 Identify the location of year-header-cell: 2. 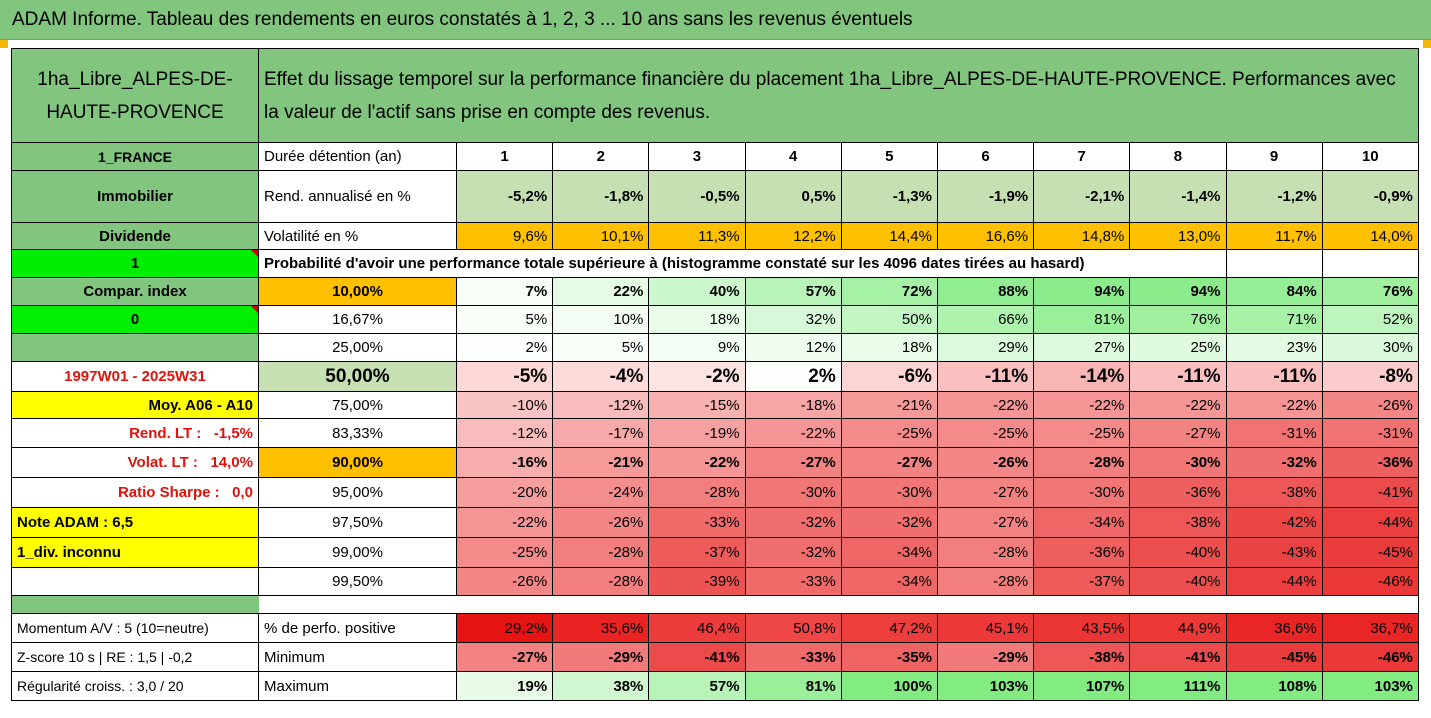
(601, 156).